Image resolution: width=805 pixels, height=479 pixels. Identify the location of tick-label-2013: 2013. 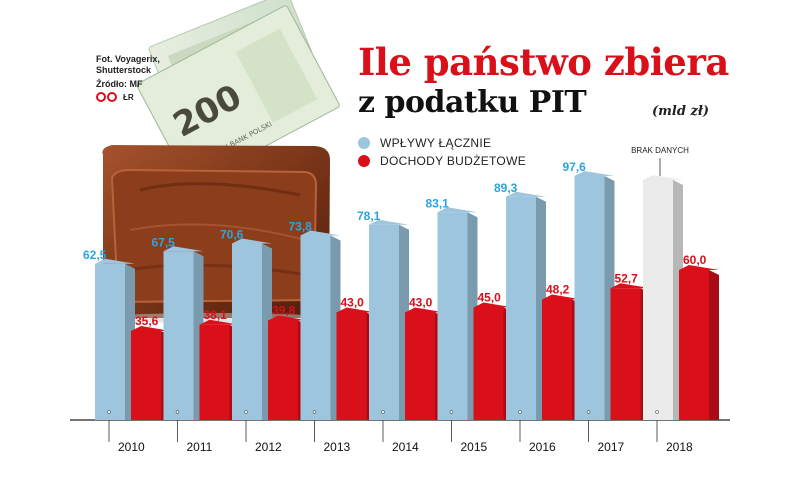
(337, 447).